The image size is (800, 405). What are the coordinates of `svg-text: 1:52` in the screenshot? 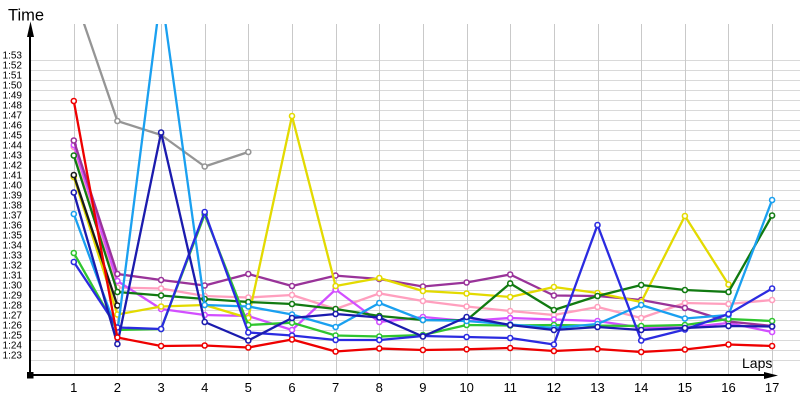 It's located at (13, 66).